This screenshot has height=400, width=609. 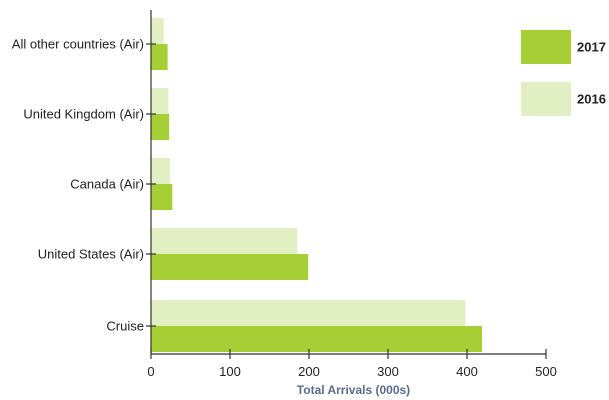 I want to click on legend-swatch-2016, so click(x=546, y=99).